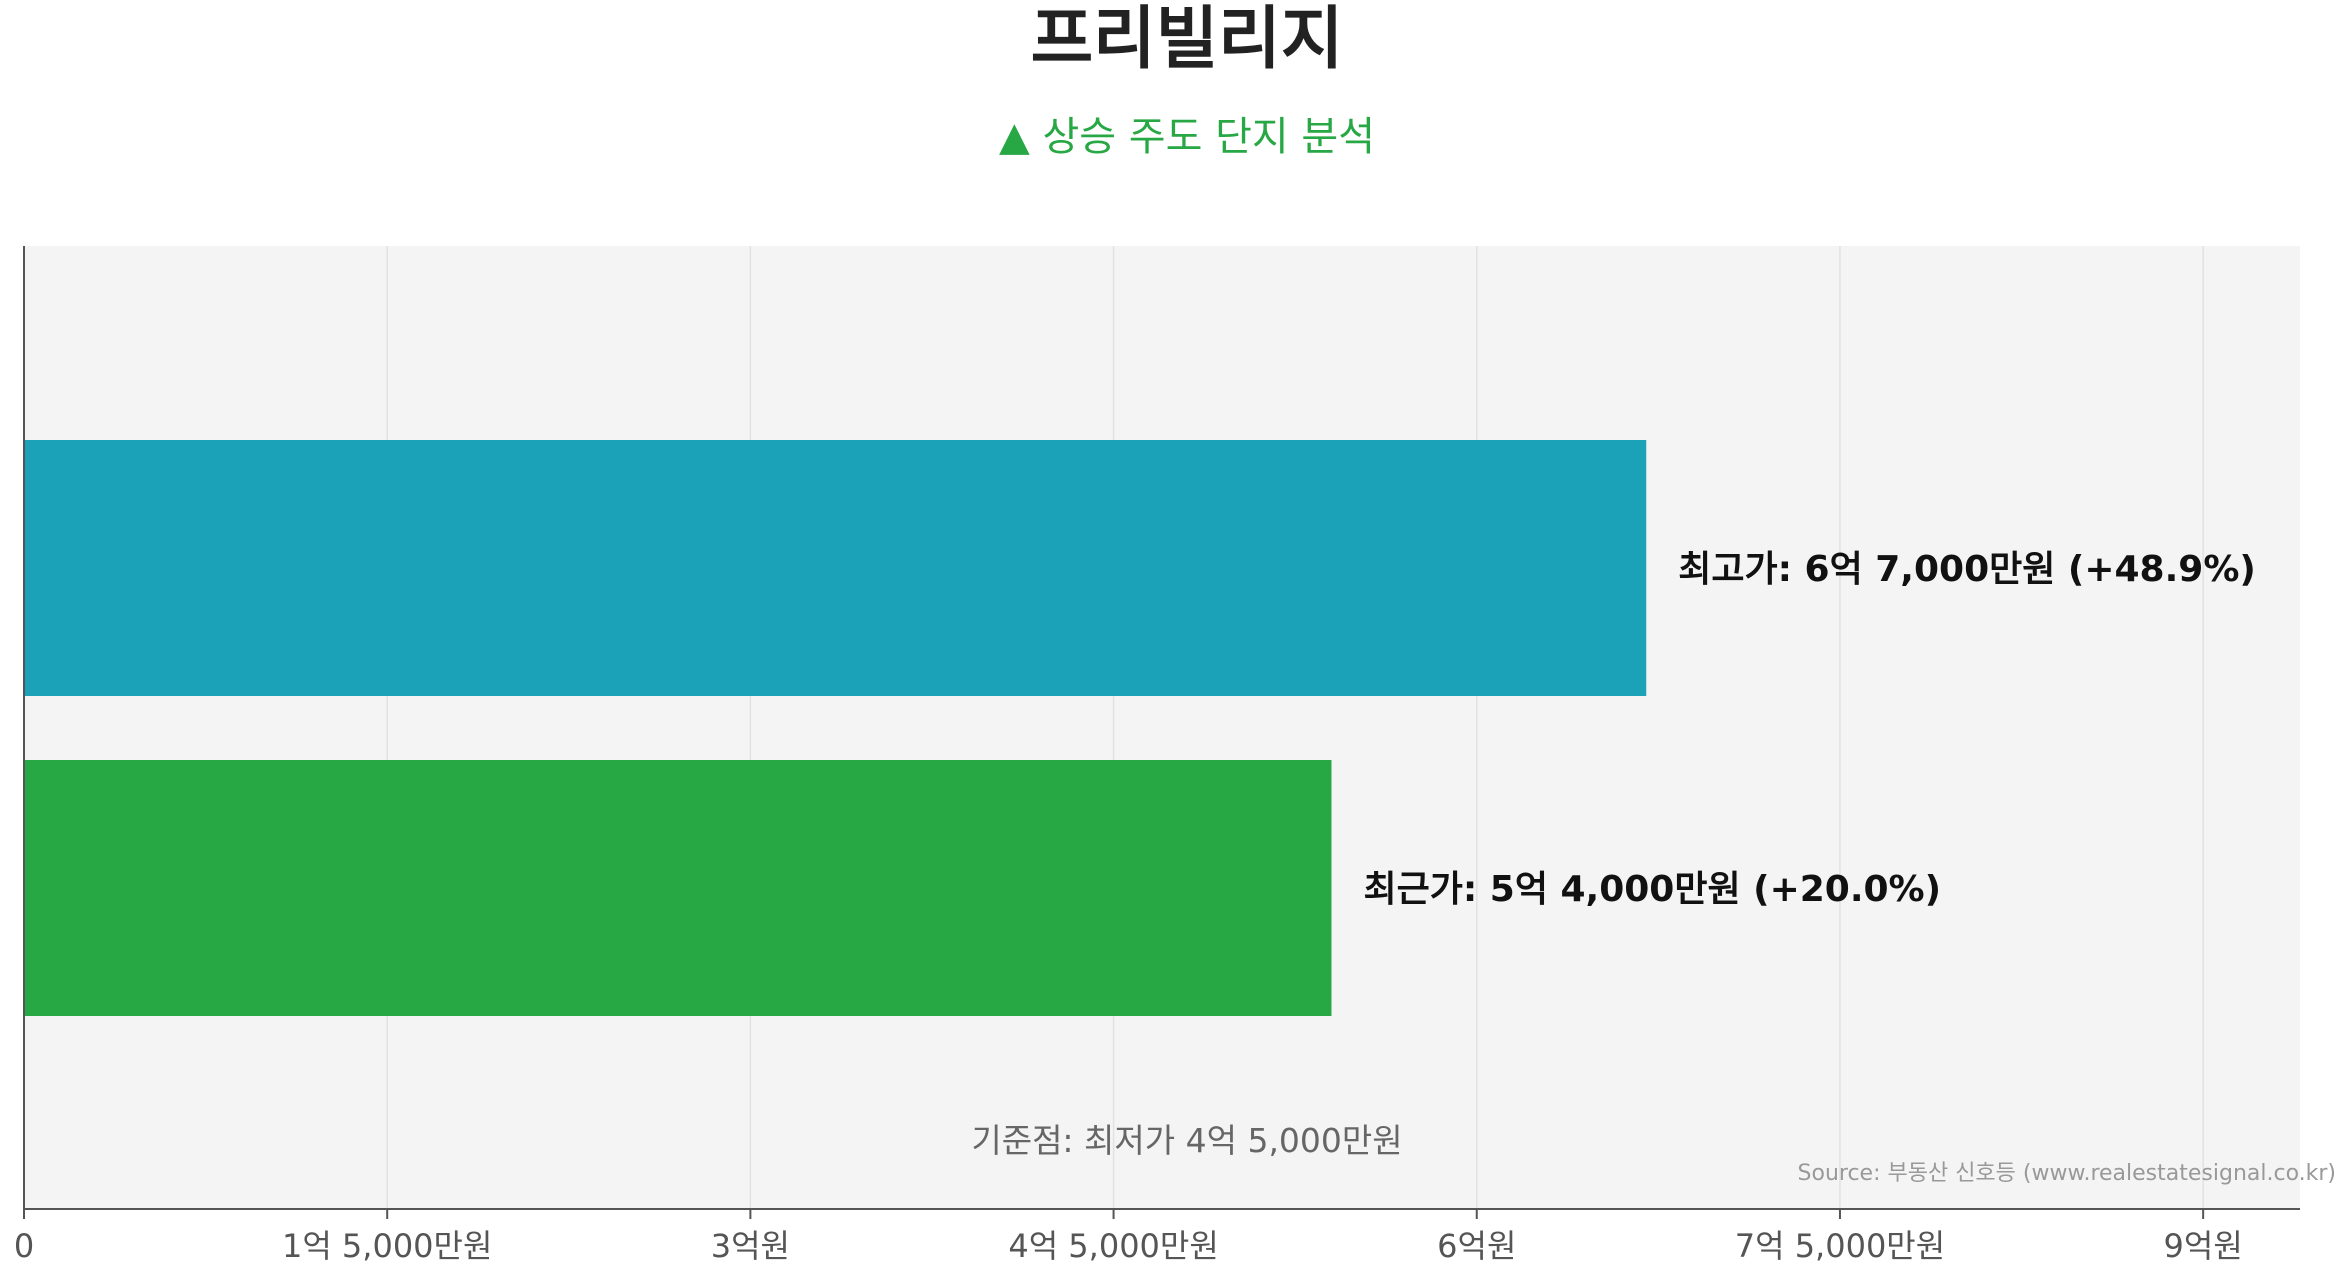 This screenshot has width=2345, height=1268. What do you see at coordinates (1476, 1246) in the screenshot?
I see `x-tick-label: 6억원` at bounding box center [1476, 1246].